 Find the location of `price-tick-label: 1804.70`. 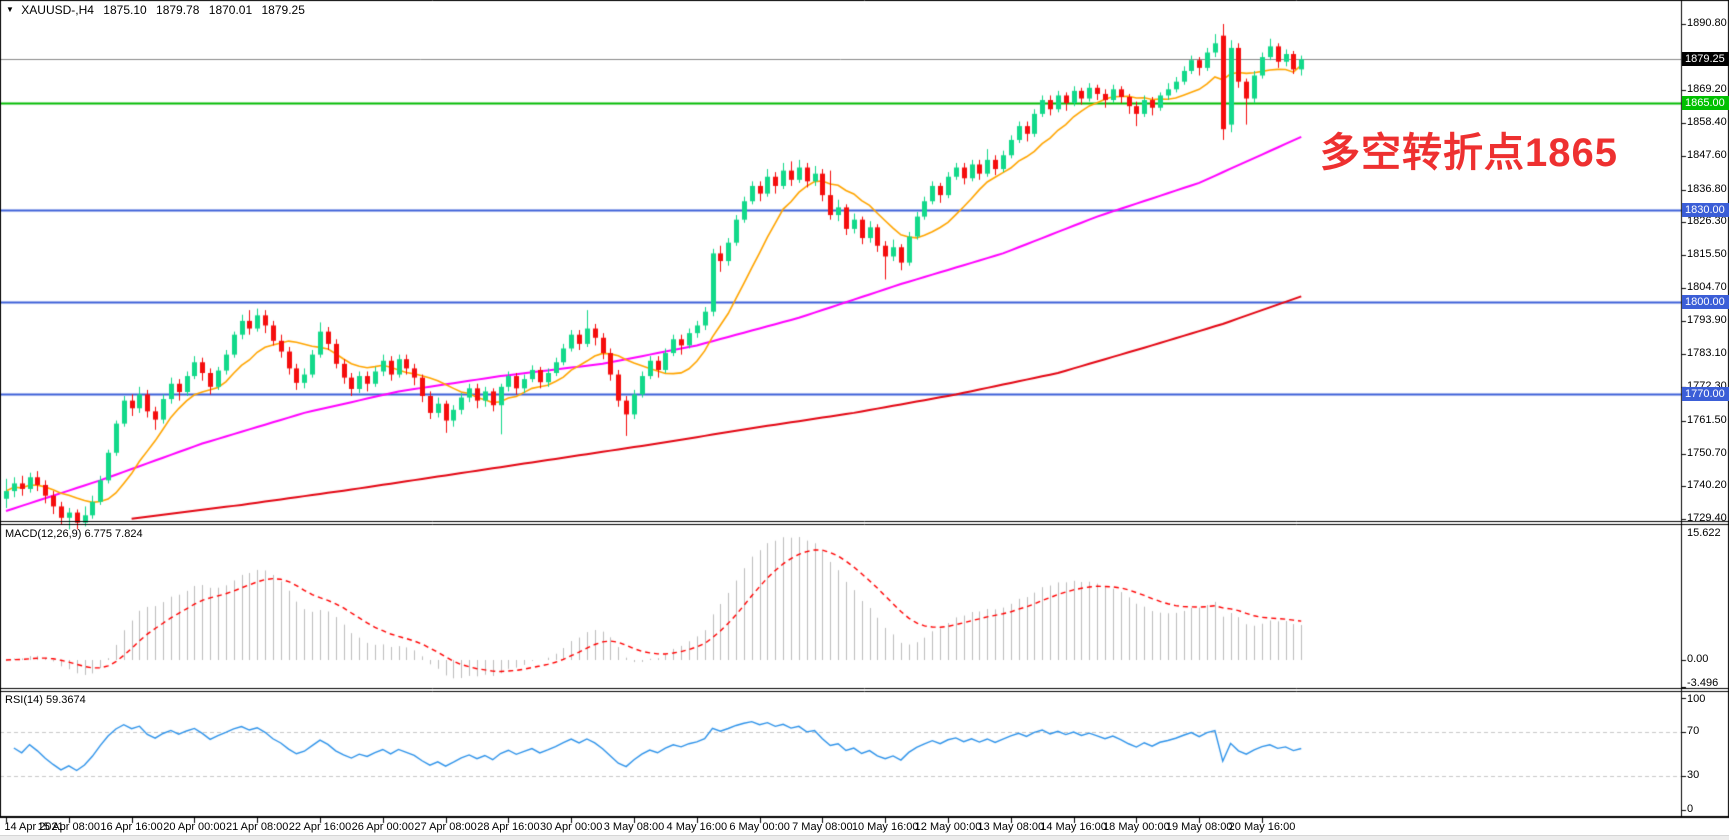

price-tick-label: 1804.70 is located at coordinates (1707, 287).